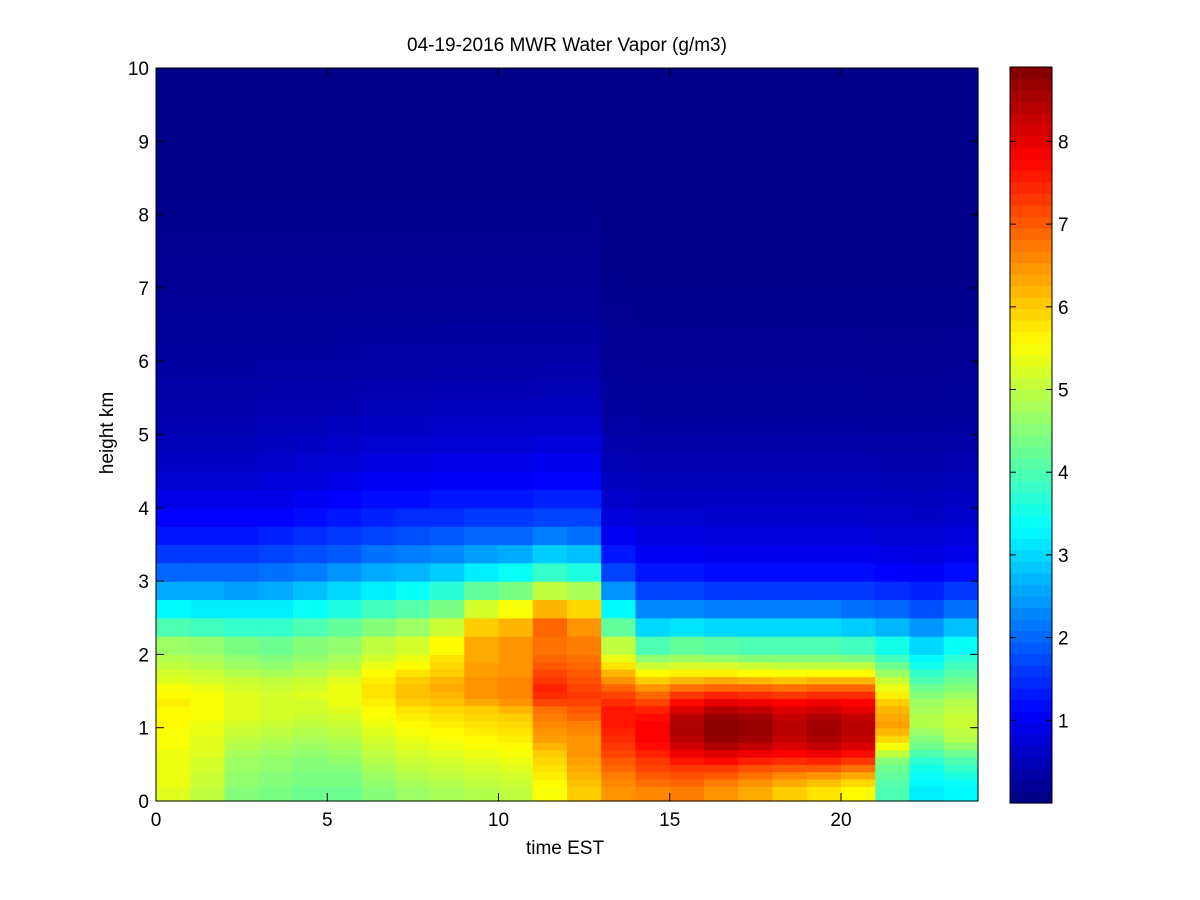  Describe the element at coordinates (143, 802) in the screenshot. I see `y-tick-label: 0` at that location.